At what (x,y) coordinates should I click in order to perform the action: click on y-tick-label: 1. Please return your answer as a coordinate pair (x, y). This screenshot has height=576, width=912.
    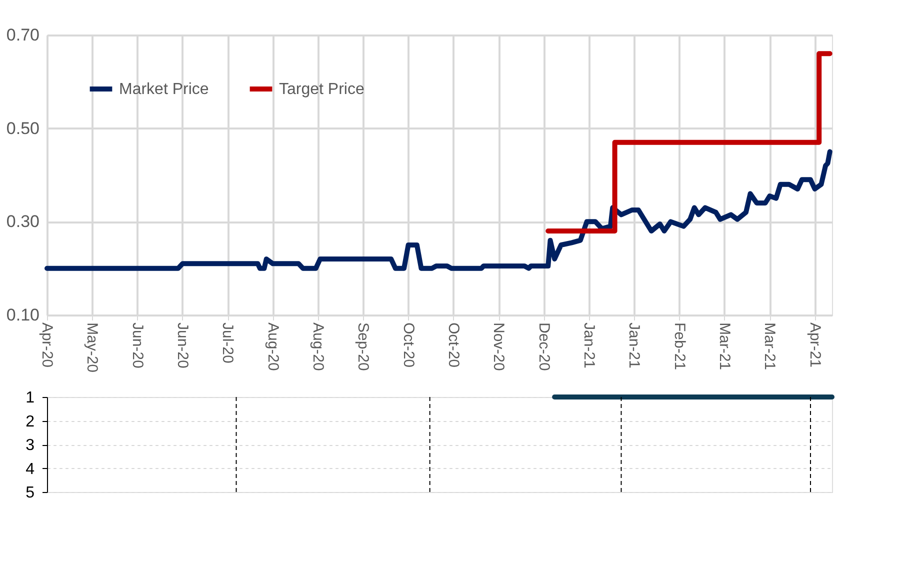
    Looking at the image, I should click on (30, 398).